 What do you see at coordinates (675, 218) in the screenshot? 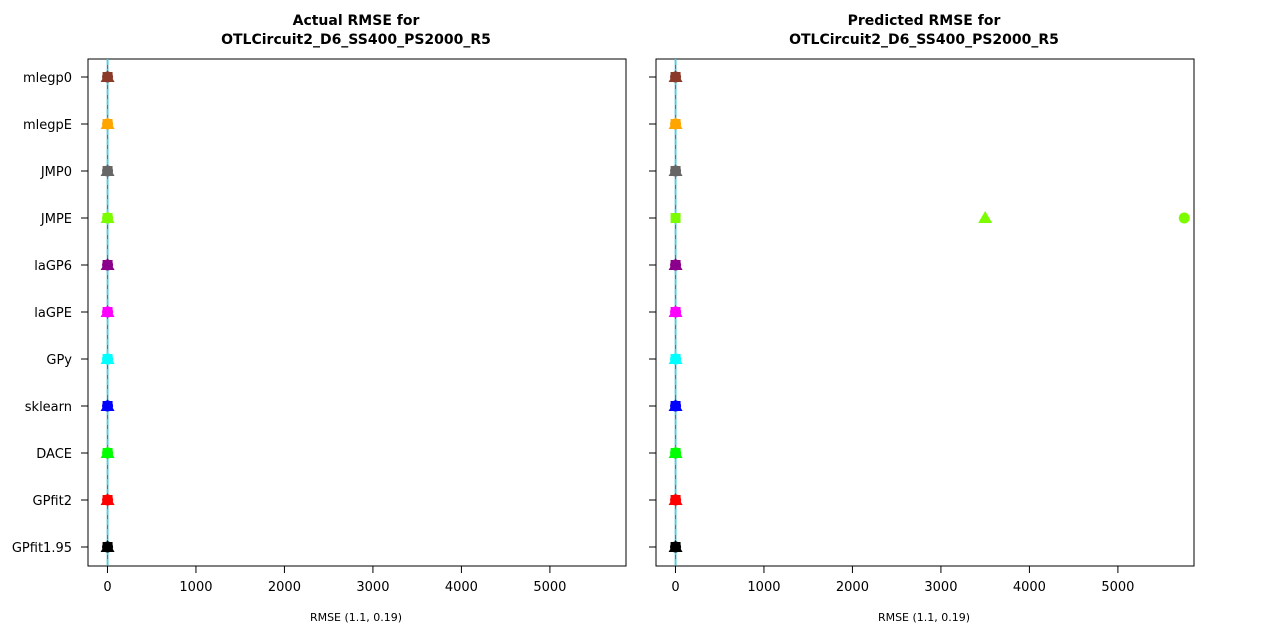
I see `point-square` at bounding box center [675, 218].